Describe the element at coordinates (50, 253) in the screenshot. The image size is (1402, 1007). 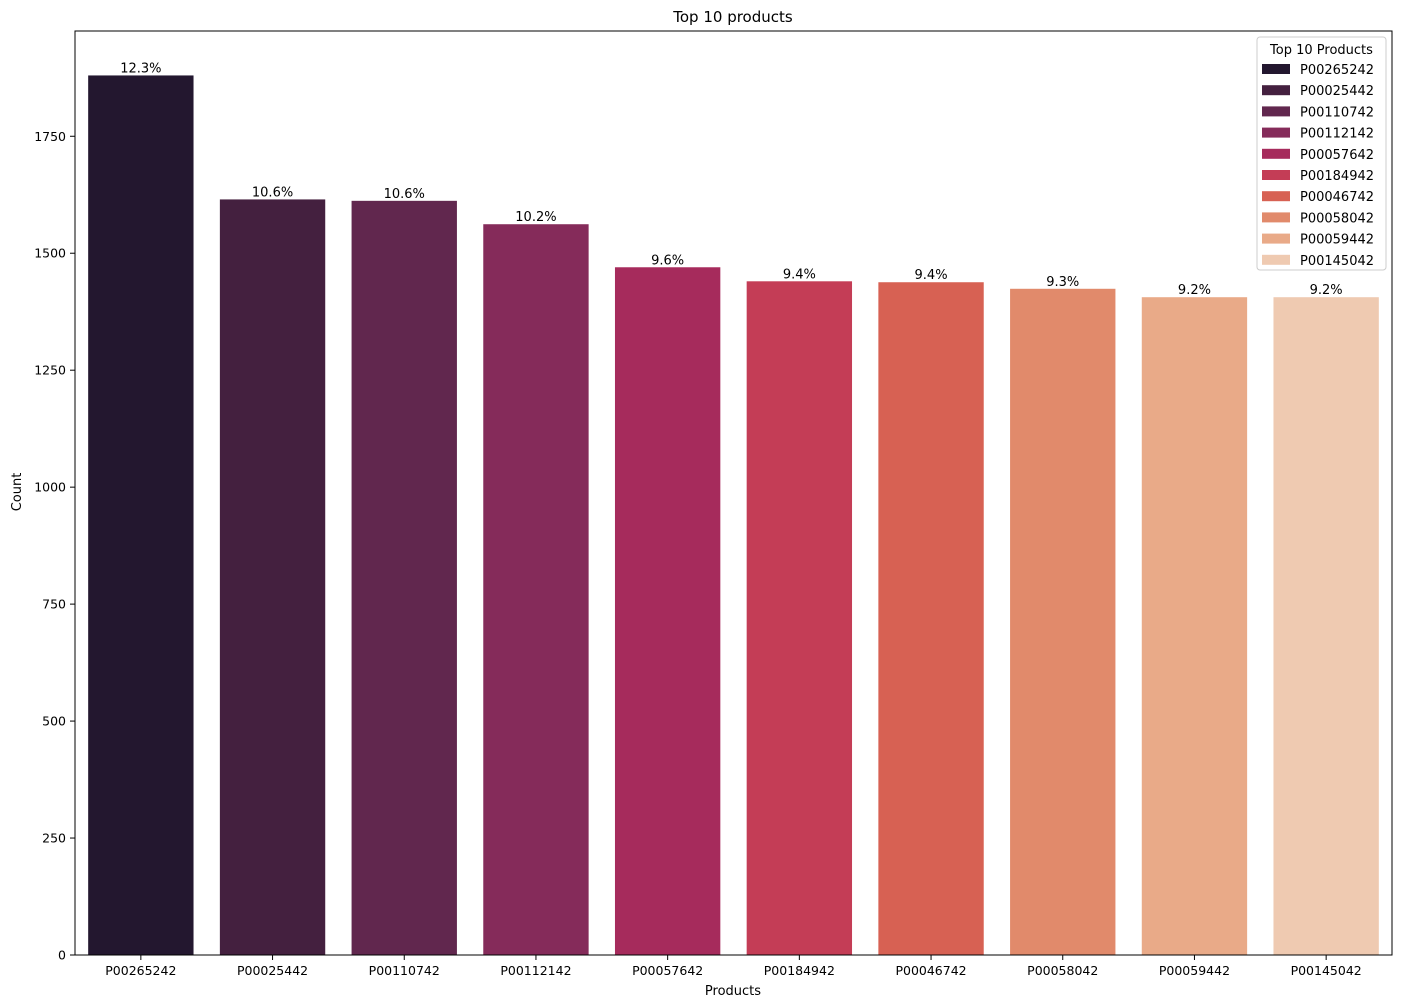
I see `y-tick-label: 1500` at that location.